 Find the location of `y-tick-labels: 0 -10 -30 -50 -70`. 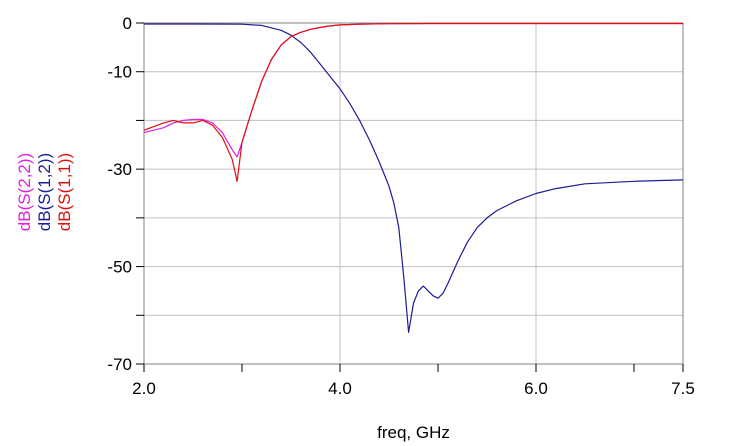

y-tick-labels: 0 -10 -30 -50 -70 is located at coordinates (119, 194).